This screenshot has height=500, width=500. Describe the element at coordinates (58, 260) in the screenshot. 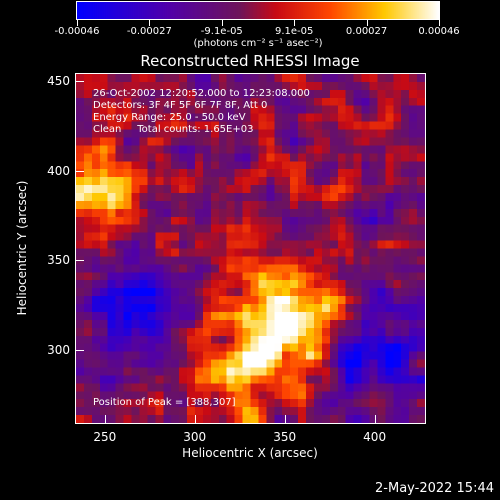

I see `y-tick-label: 350` at that location.